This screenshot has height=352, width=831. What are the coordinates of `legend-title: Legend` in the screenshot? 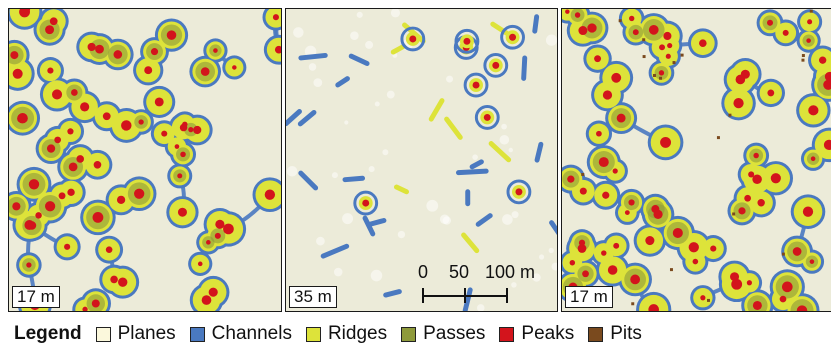 It's located at (48, 333).